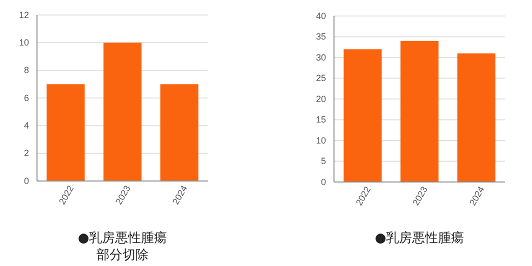 The height and width of the screenshot is (266, 532). I want to click on text: ●乳房悪性腫瘍部分切除, so click(123, 246).